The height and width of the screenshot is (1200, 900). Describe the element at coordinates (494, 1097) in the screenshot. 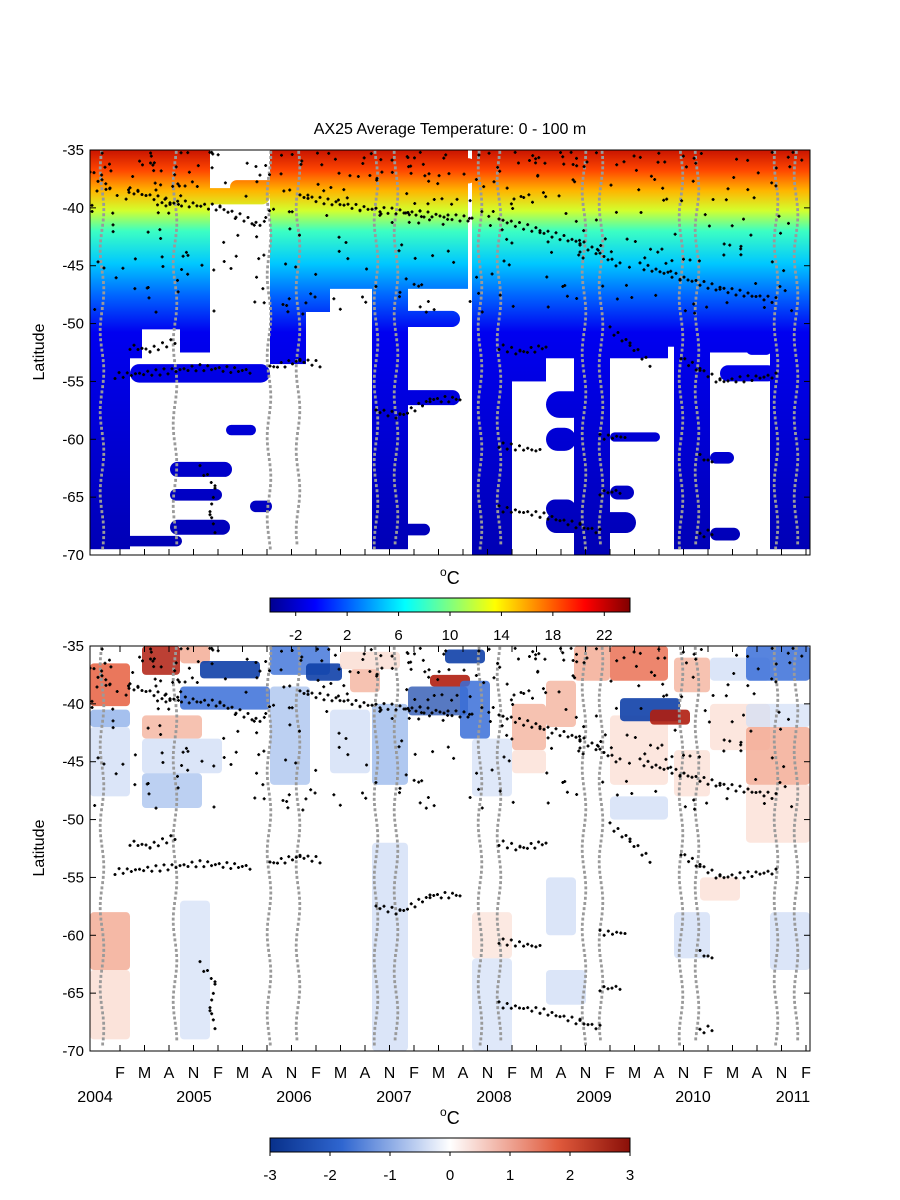

I see `x-year-label: 2008` at that location.